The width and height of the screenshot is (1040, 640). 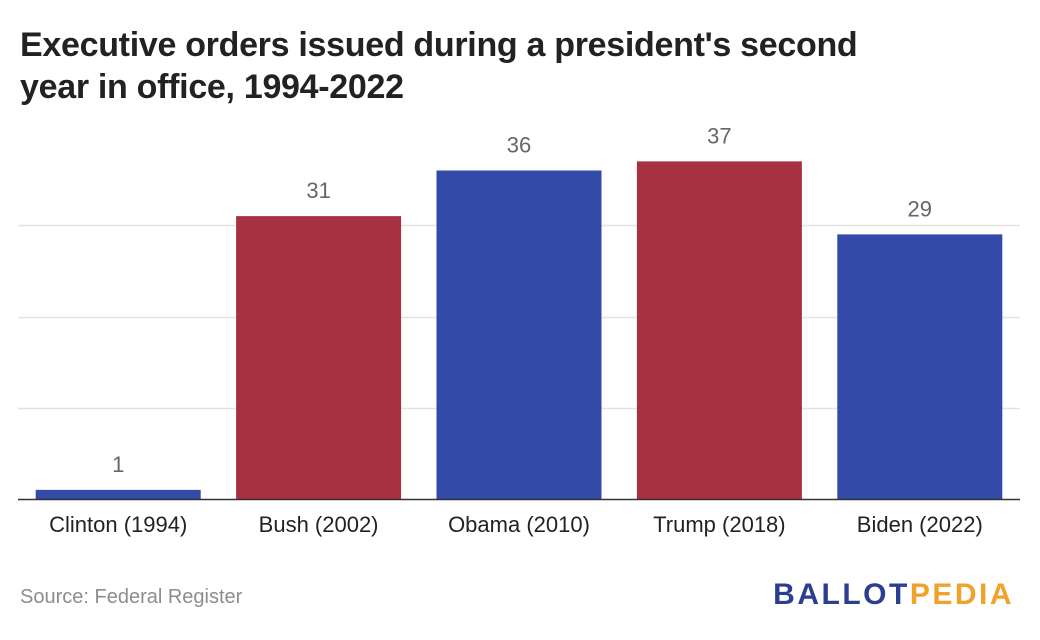 What do you see at coordinates (920, 208) in the screenshot?
I see `value-label-4: 29` at bounding box center [920, 208].